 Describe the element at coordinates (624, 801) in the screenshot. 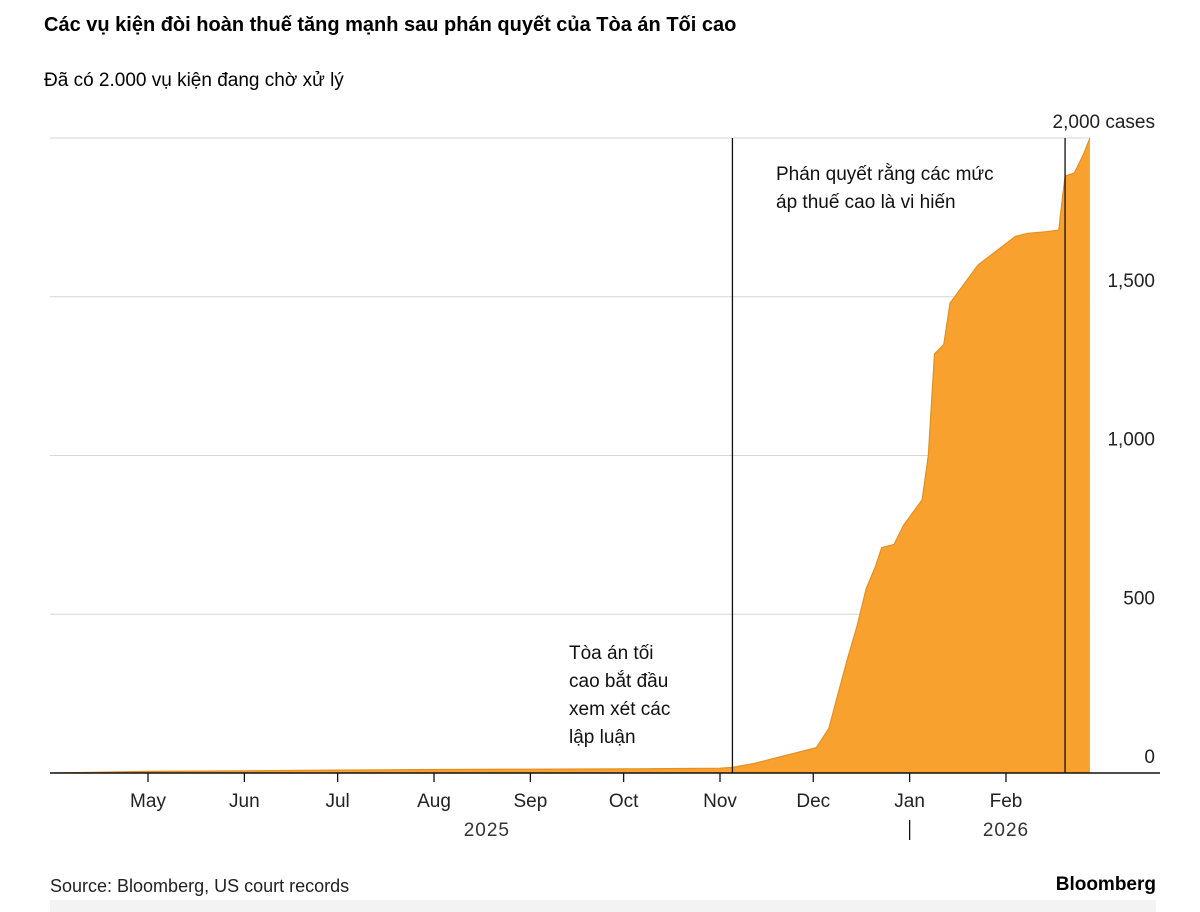

I see `x-tick-label: Oct` at that location.